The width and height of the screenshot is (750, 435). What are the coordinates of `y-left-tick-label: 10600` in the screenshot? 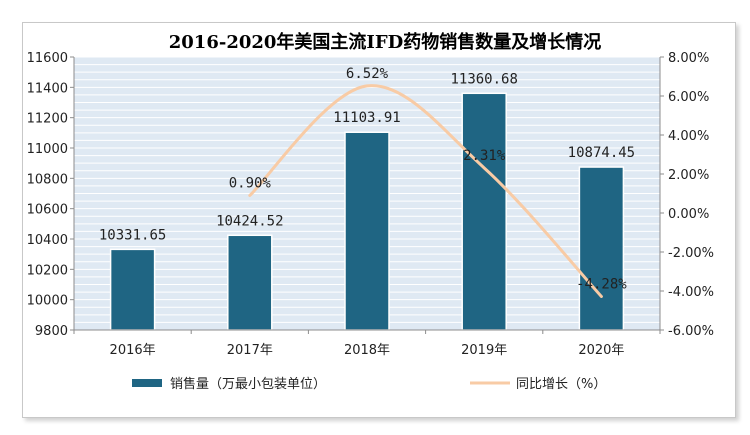 It's located at (47, 210).